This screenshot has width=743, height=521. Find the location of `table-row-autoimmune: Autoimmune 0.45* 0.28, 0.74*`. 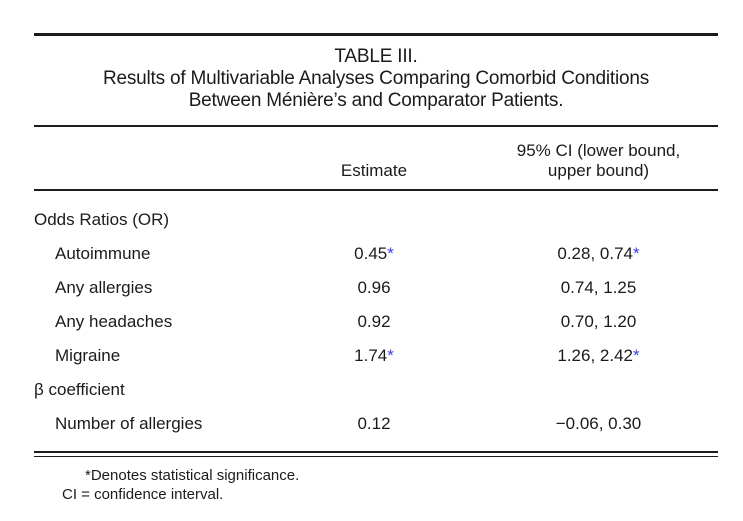

table-row-autoimmune: Autoimmune 0.45* 0.28, 0.74* is located at coordinates (376, 254).